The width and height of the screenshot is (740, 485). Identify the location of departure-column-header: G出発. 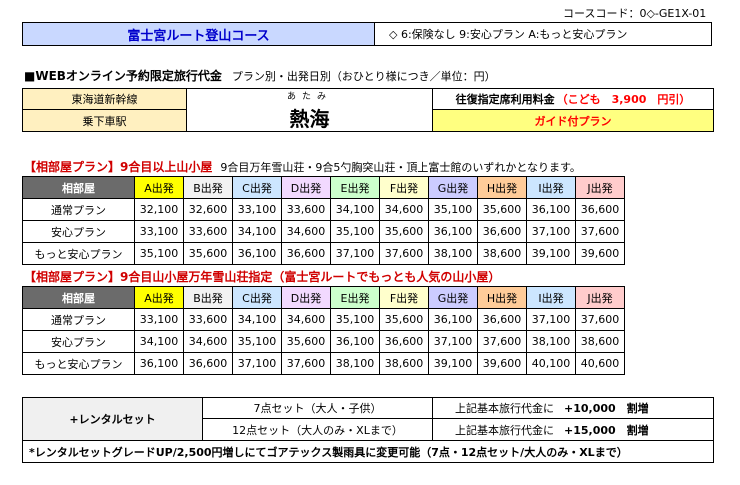
(453, 297).